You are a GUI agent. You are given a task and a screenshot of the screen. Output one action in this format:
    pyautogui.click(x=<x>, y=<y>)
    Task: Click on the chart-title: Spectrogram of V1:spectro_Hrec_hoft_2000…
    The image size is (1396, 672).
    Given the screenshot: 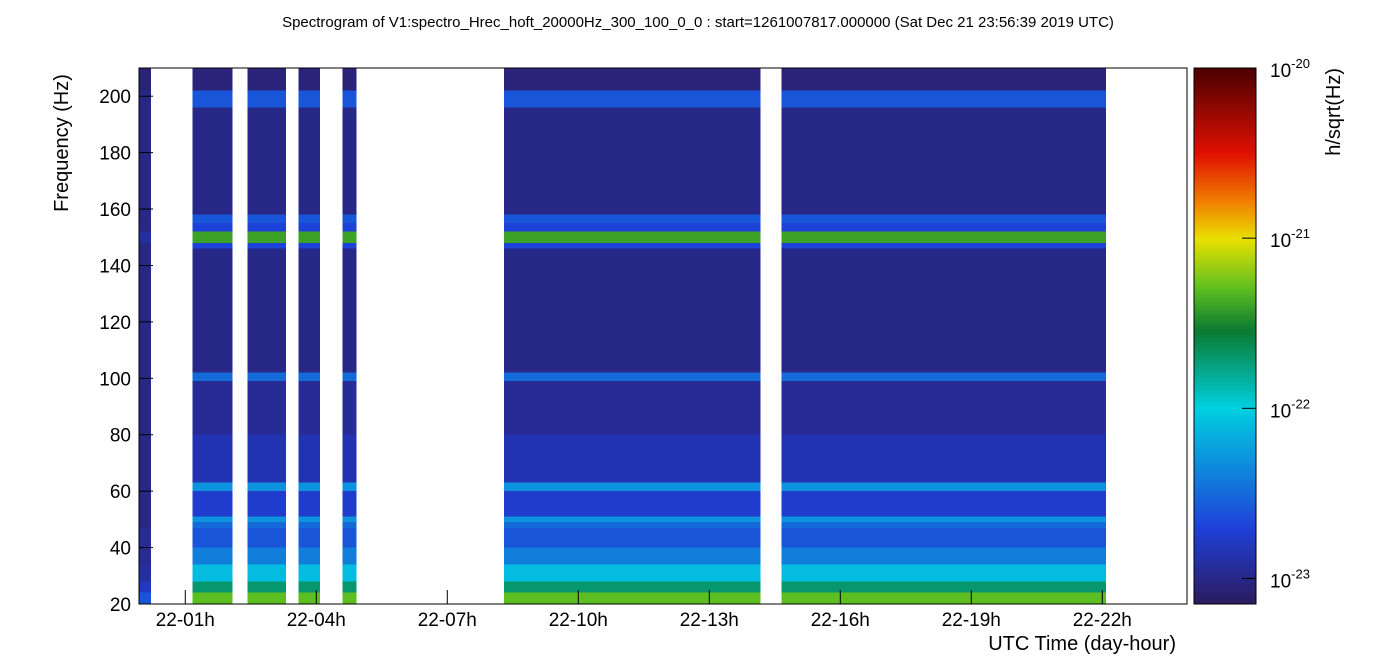 What is the action you would take?
    pyautogui.click(x=698, y=22)
    